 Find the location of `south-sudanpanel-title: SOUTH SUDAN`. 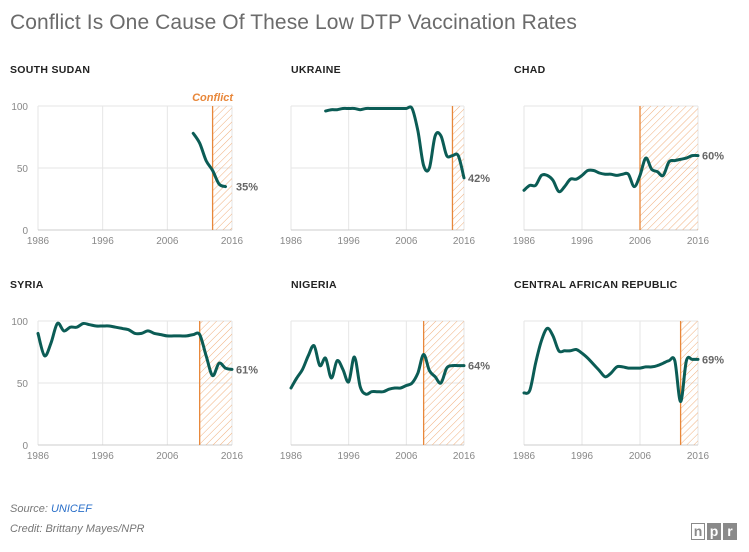

south-sudanpanel-title: SOUTH SUDAN is located at coordinates (50, 70).